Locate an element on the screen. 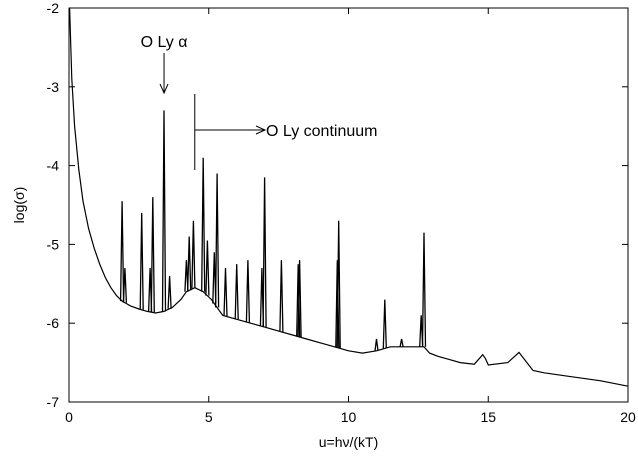 The image size is (638, 456). y-axis-label: log(σ) is located at coordinates (19, 205).